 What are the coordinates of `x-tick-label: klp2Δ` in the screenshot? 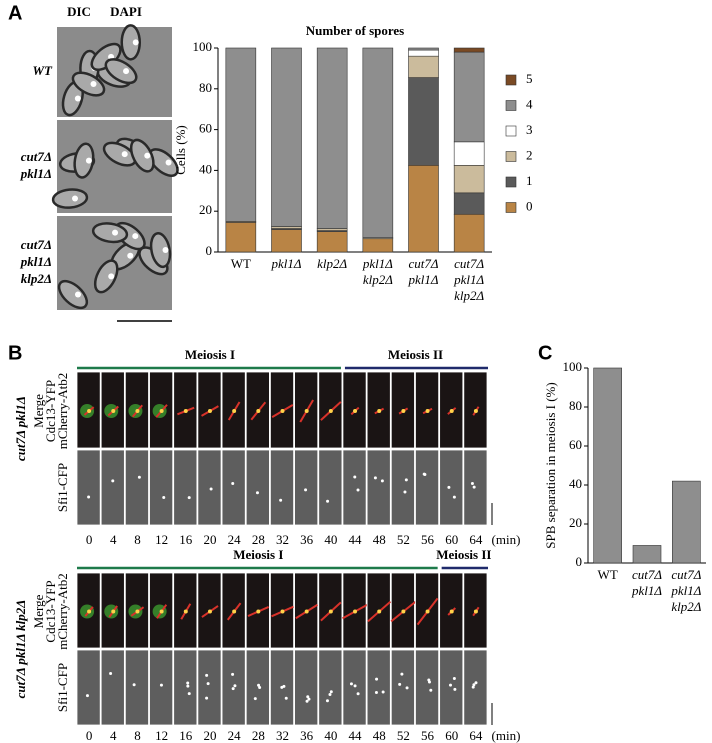 It's located at (469, 295).